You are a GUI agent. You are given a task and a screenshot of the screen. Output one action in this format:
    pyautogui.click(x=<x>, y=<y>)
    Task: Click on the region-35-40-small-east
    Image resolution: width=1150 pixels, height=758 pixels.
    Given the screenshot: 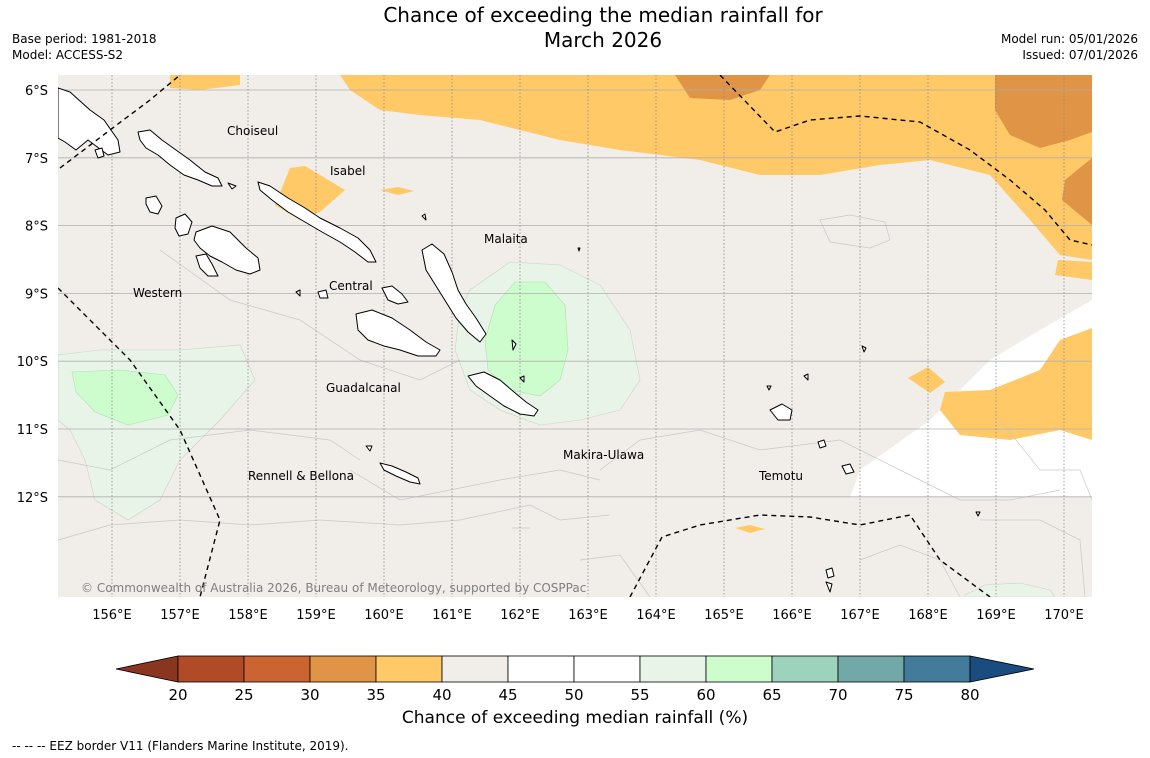 What is the action you would take?
    pyautogui.click(x=926, y=380)
    